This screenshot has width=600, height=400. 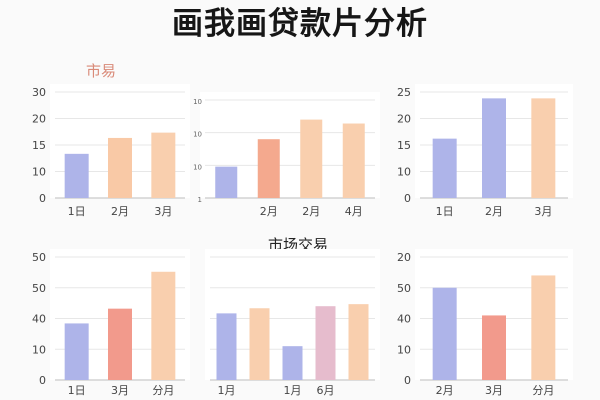 I want to click on chart-5: 1月 1月 6月, so click(x=292, y=323).